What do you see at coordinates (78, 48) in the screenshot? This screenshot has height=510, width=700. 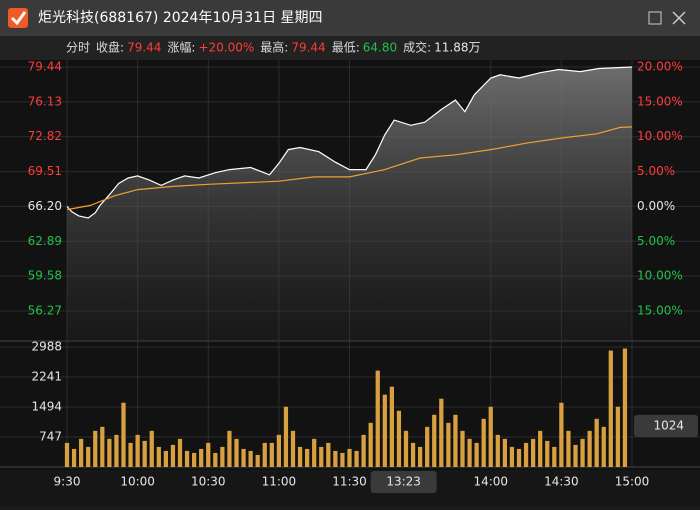 I see `info-label: 分时` at bounding box center [78, 48].